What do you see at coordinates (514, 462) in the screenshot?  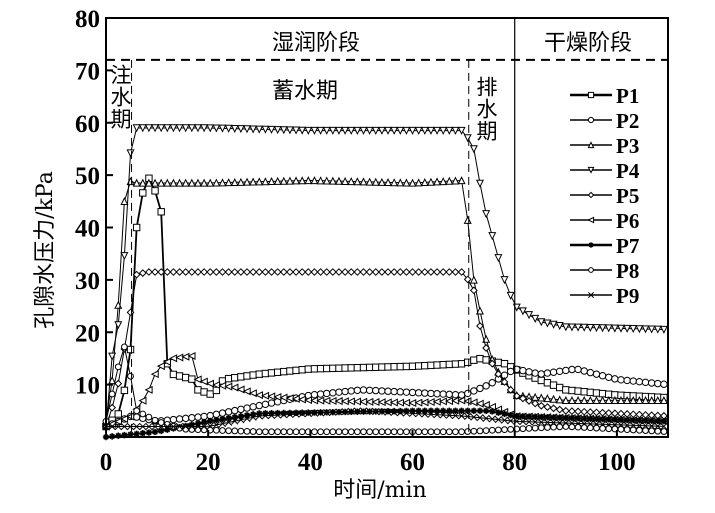 I see `x-tick-label: 80` at bounding box center [514, 462].